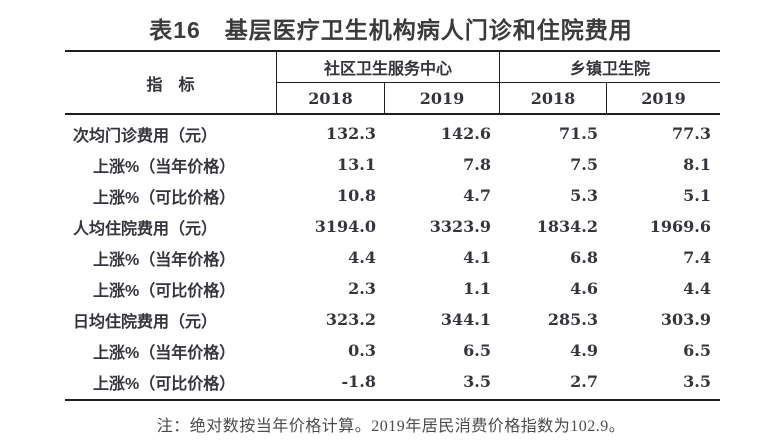  Describe the element at coordinates (553, 98) in the screenshot. I see `year-header-township-2018: 2018` at that location.